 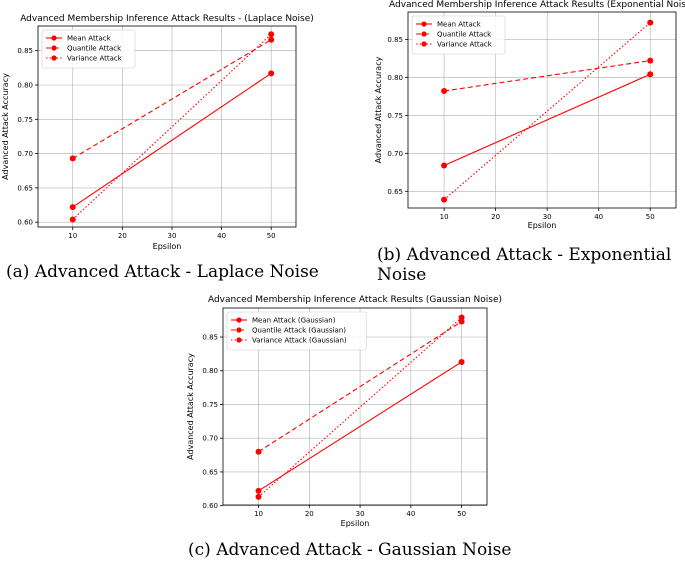 What do you see at coordinates (524, 265) in the screenshot?
I see `caption-exponential: (b) Advanced Attack - Exponential Noise` at bounding box center [524, 265].